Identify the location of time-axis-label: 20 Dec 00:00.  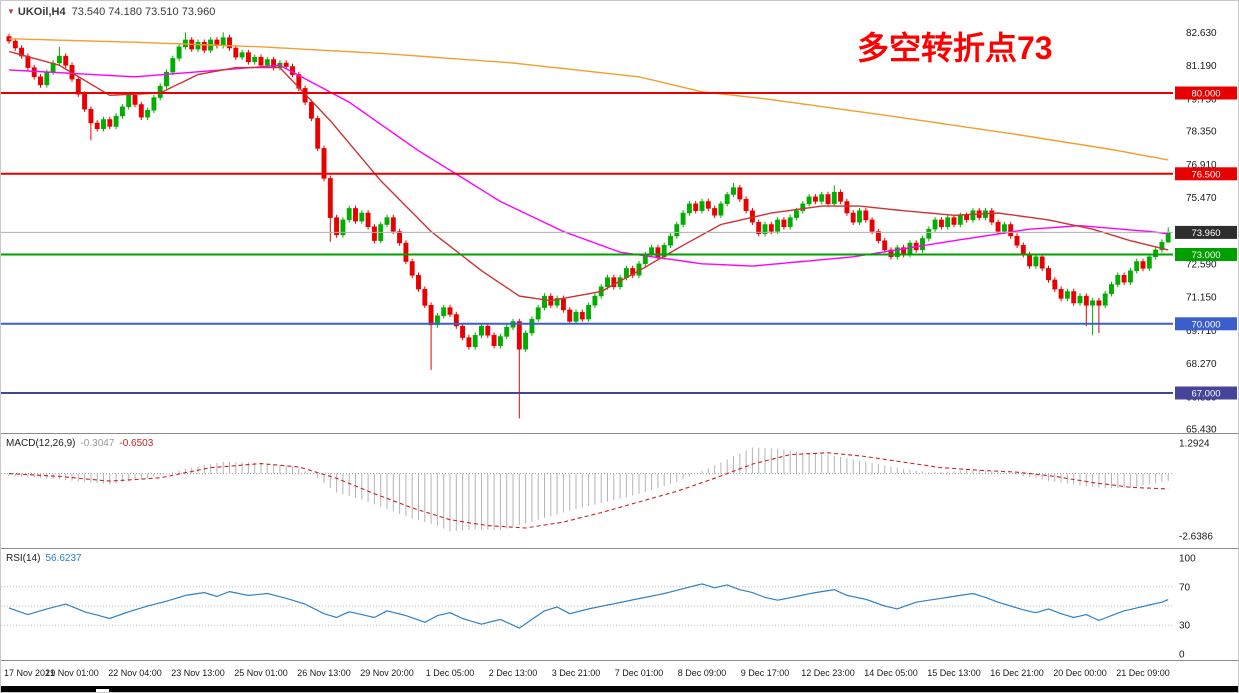
(1080, 673).